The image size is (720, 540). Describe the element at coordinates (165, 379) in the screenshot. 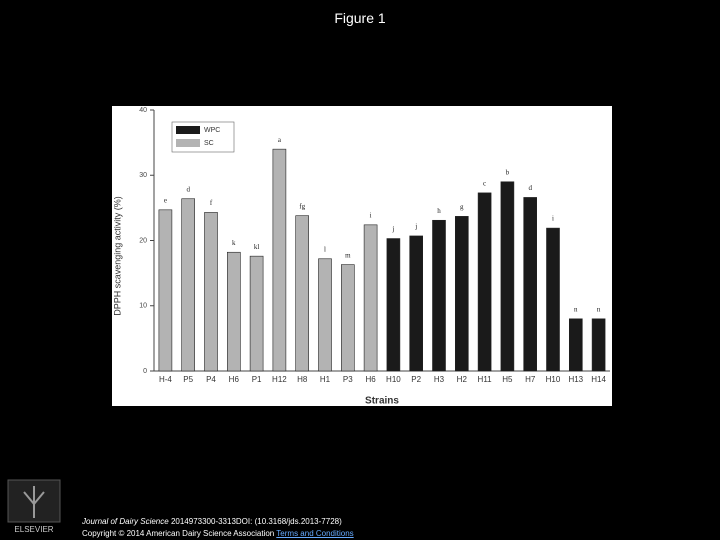

I see `x-tick-label: H-4` at that location.